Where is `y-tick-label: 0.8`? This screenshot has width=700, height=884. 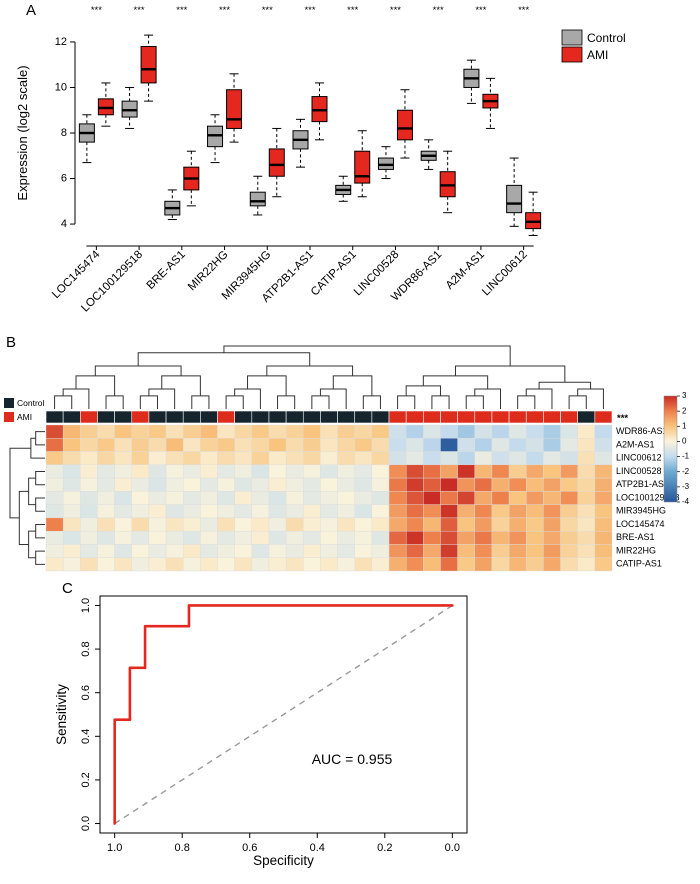
y-tick-label: 0.8 is located at coordinates (86, 648).